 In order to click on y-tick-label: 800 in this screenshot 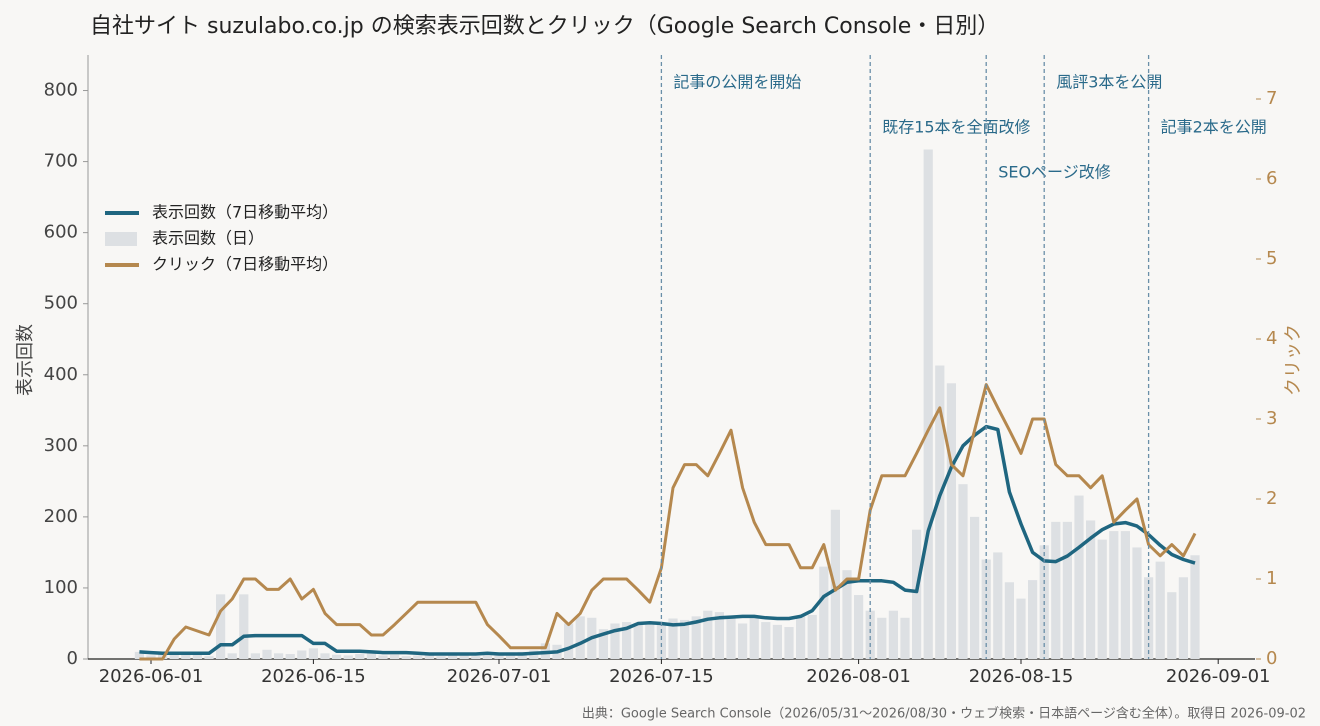, I will do `click(61, 90)`.